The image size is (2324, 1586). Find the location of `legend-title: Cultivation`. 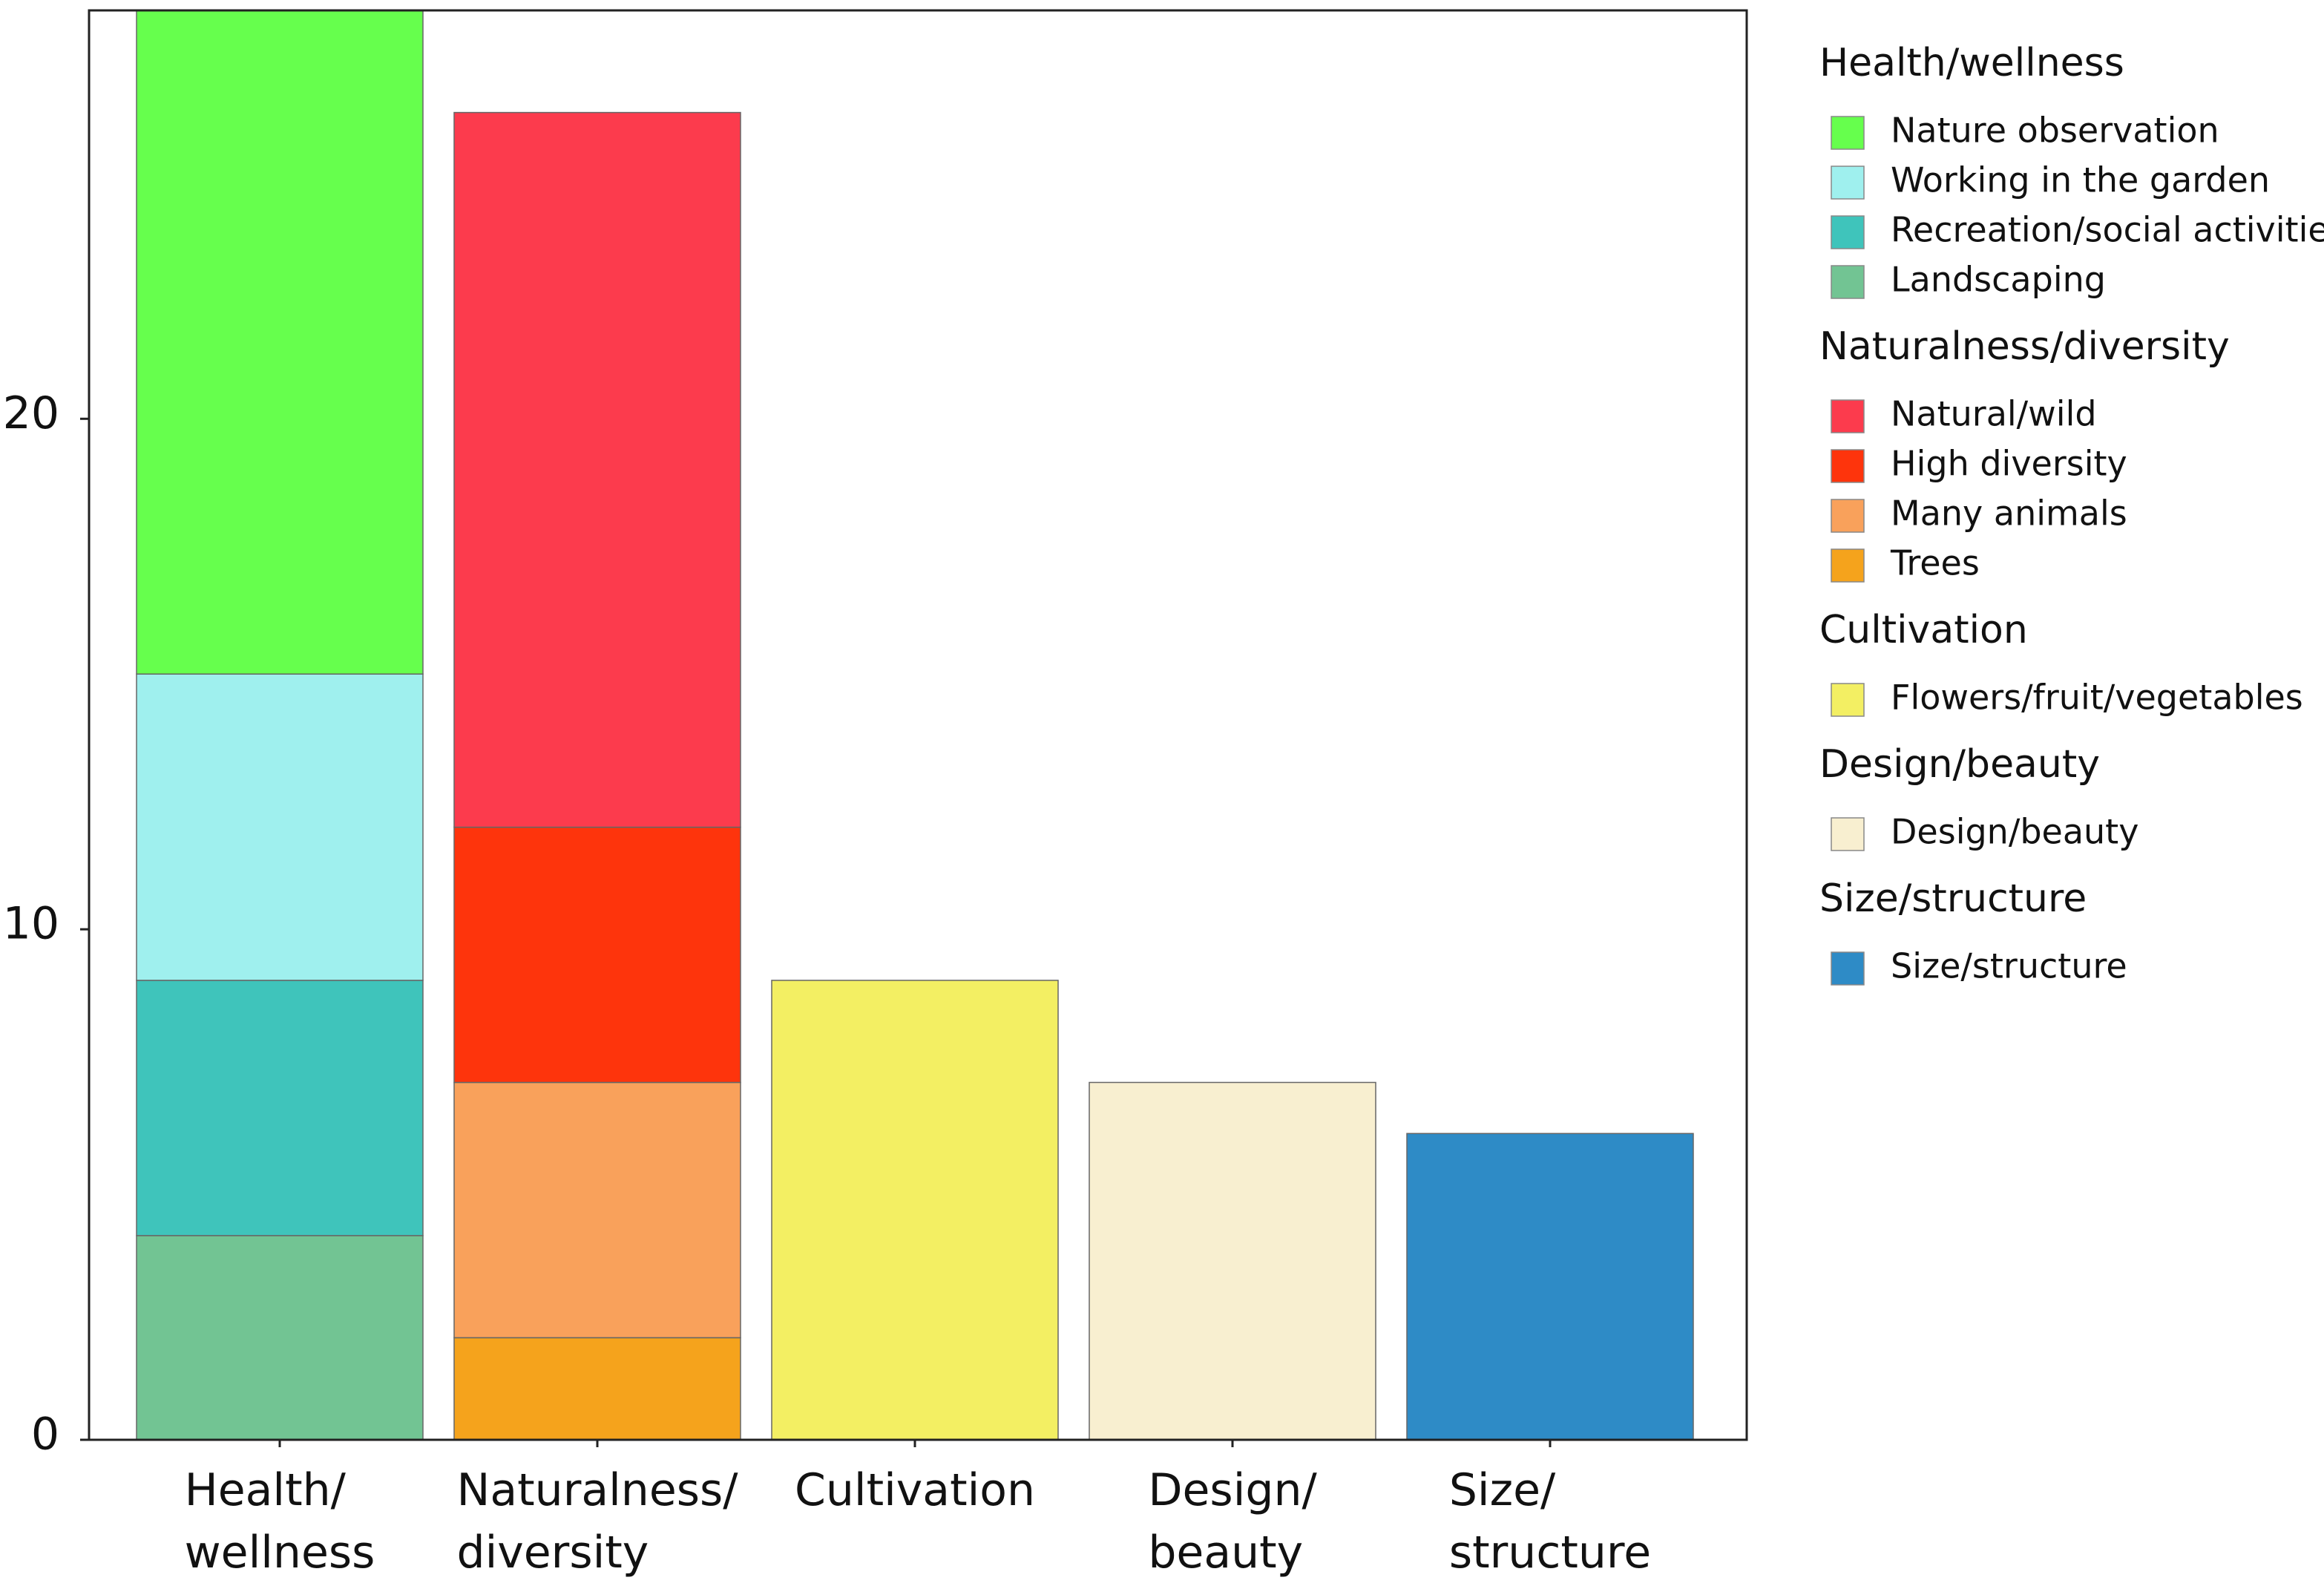

legend-title: Cultivation is located at coordinates (1924, 630).